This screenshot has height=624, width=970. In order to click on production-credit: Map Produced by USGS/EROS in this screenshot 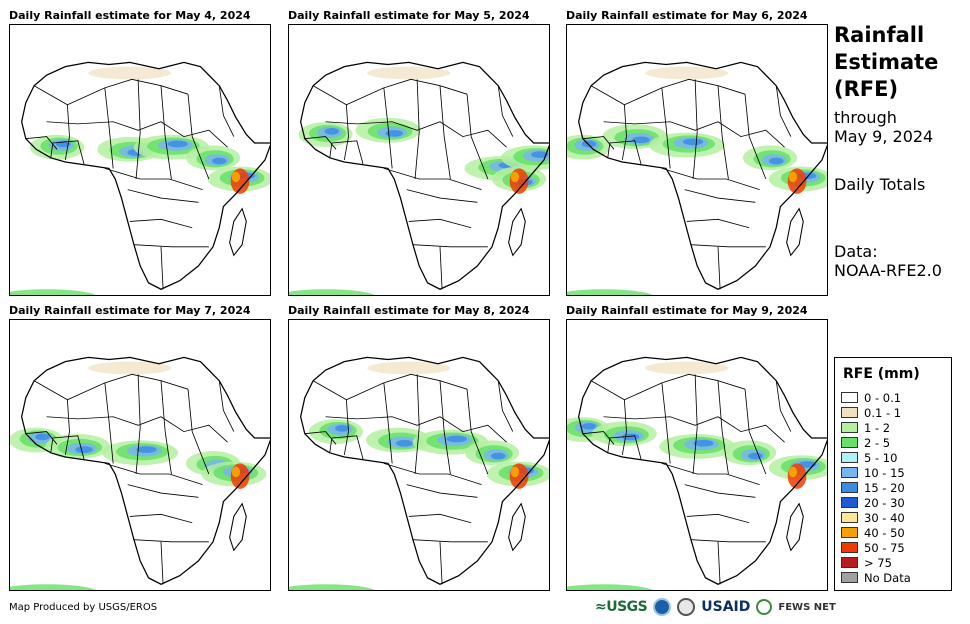, I will do `click(83, 607)`.